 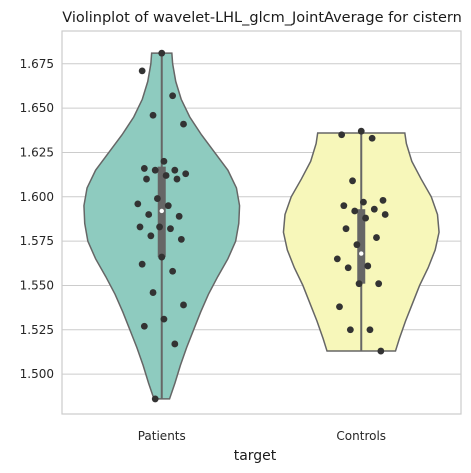 What do you see at coordinates (255, 456) in the screenshot?
I see `x-axis-label: target` at bounding box center [255, 456].